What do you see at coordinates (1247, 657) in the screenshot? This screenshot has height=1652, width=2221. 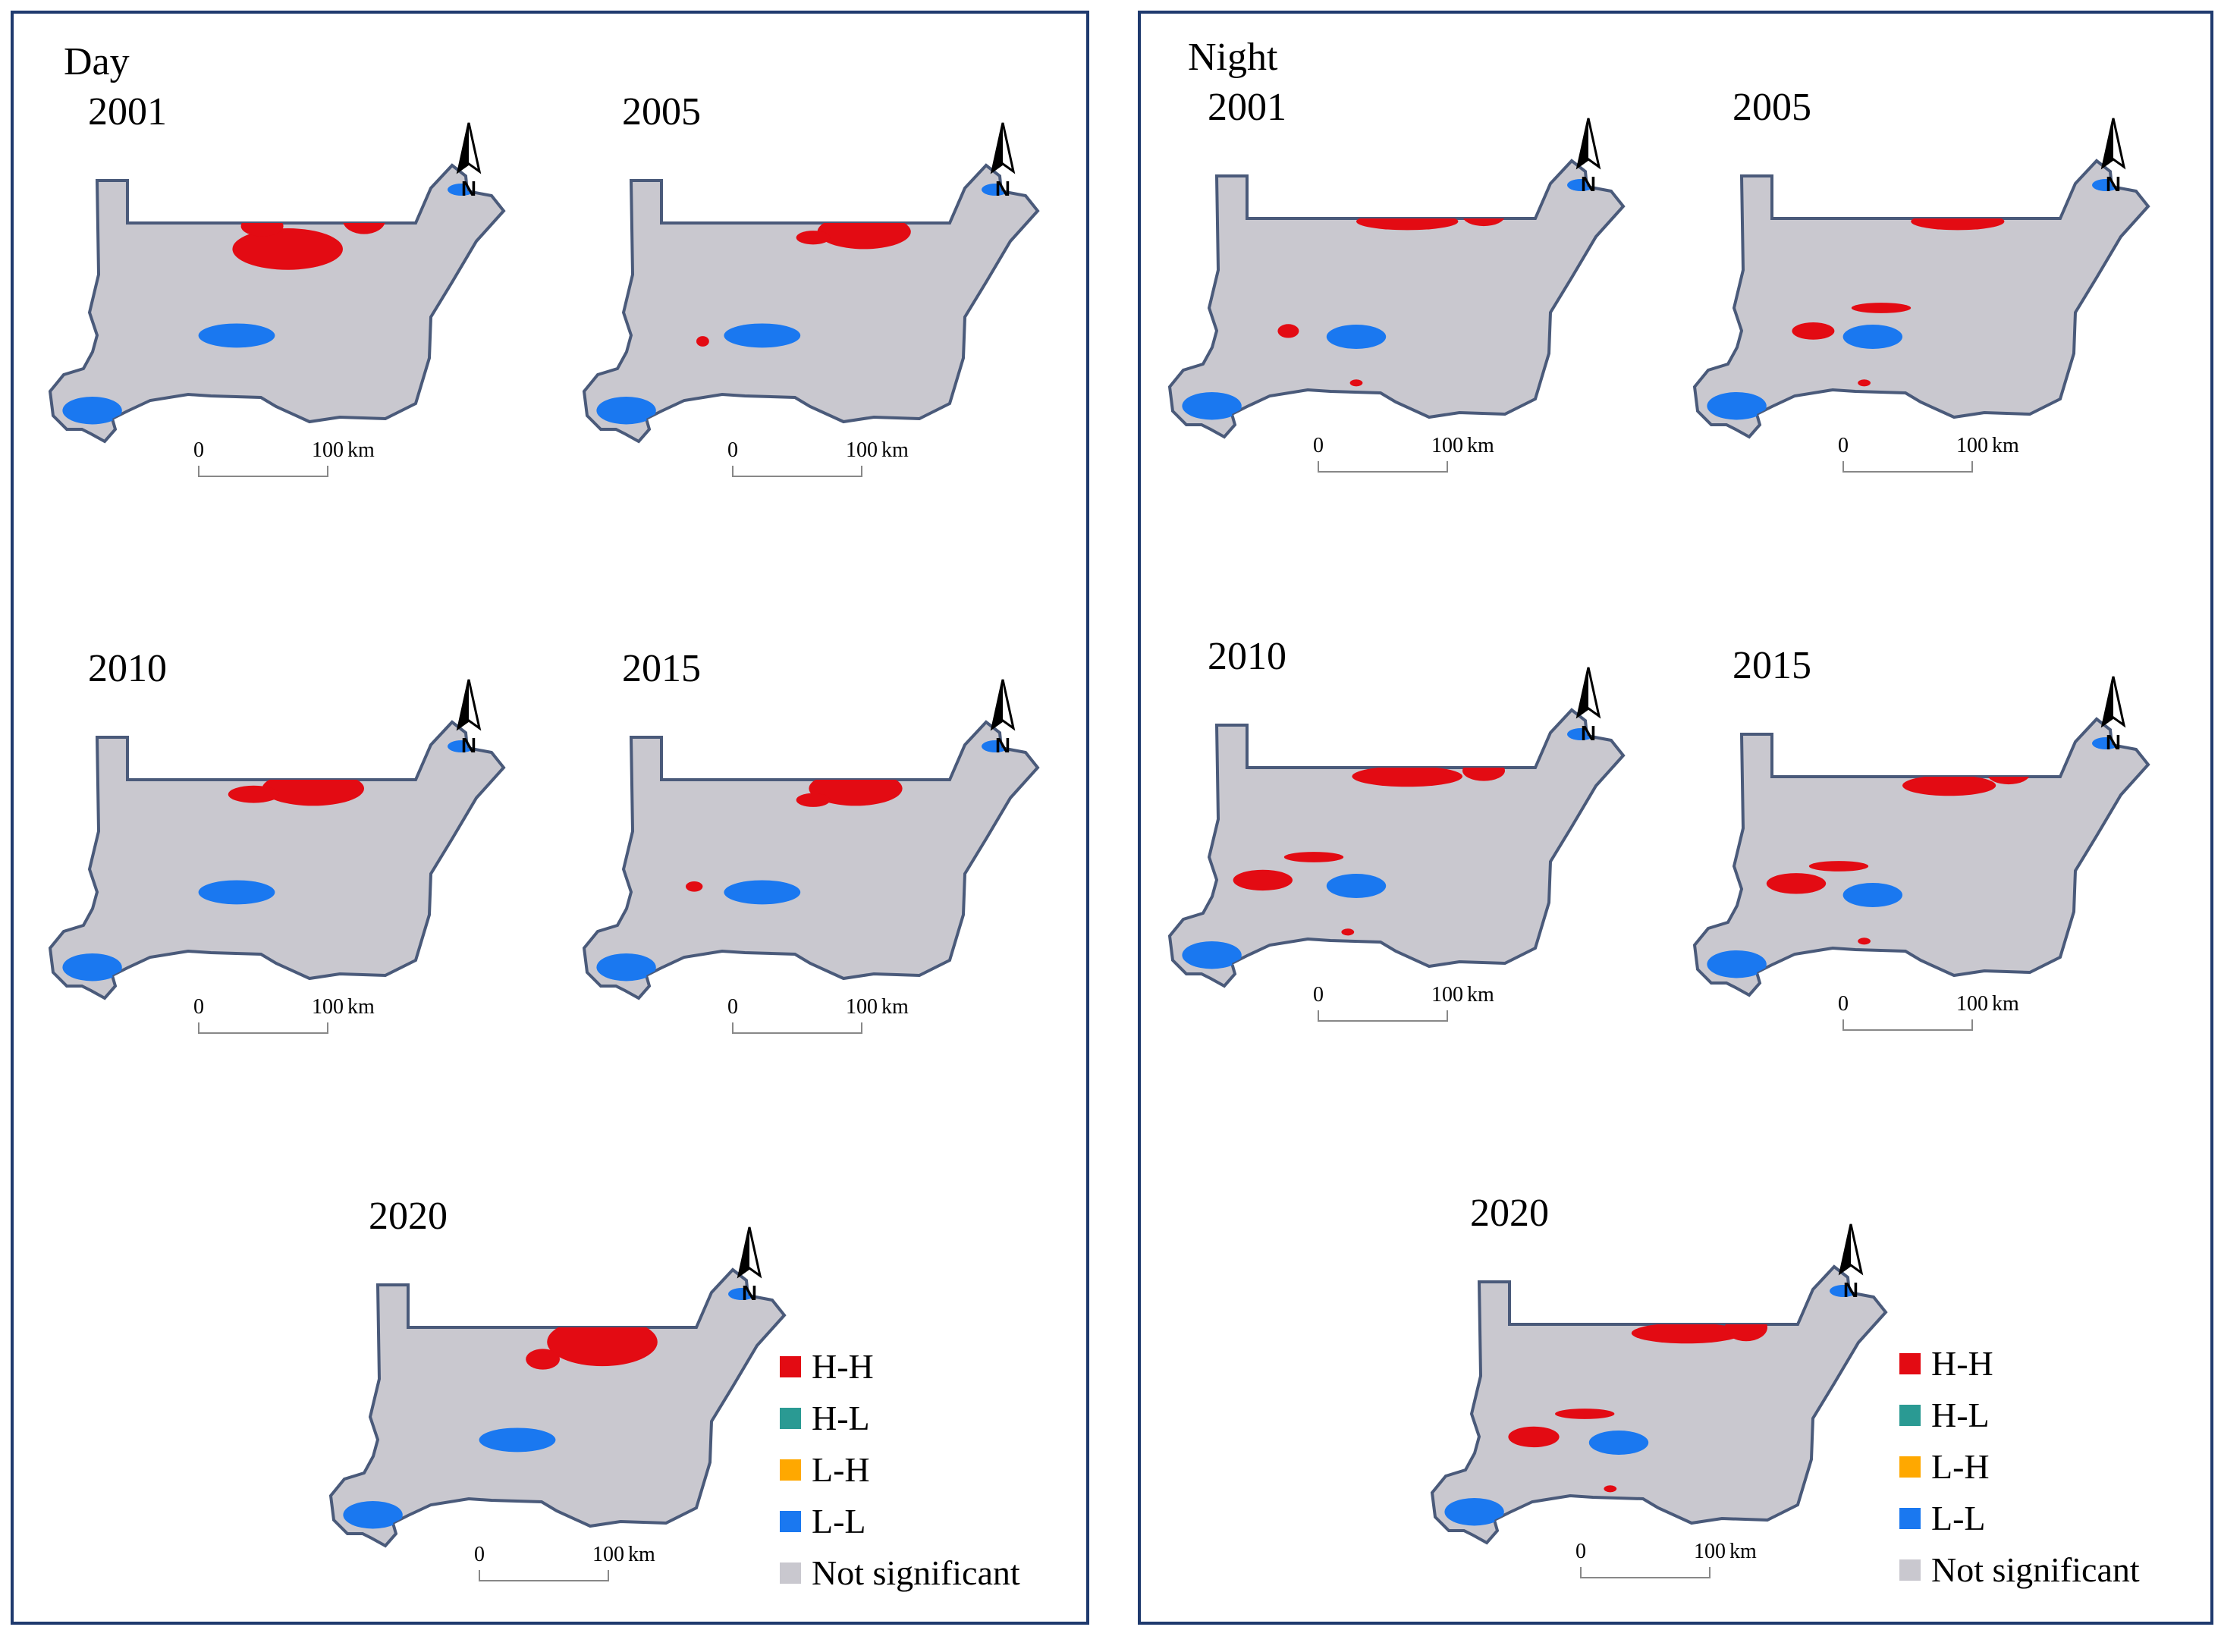 I see `map-year-label: 2010` at bounding box center [1247, 657].